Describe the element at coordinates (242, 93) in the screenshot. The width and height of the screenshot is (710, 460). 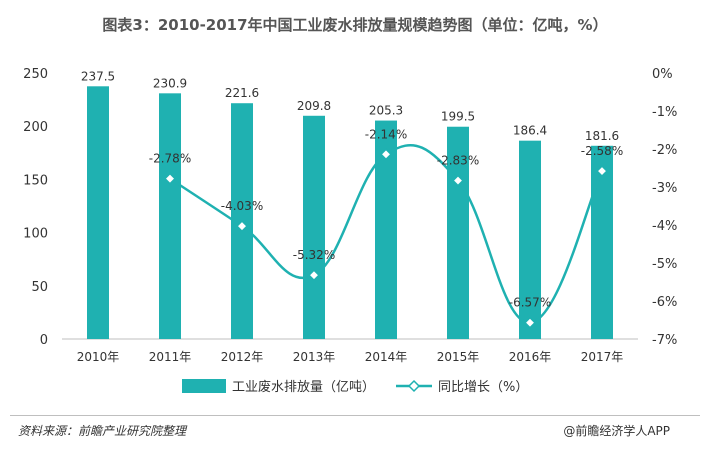
I see `bar-value-label: 221.6` at that location.